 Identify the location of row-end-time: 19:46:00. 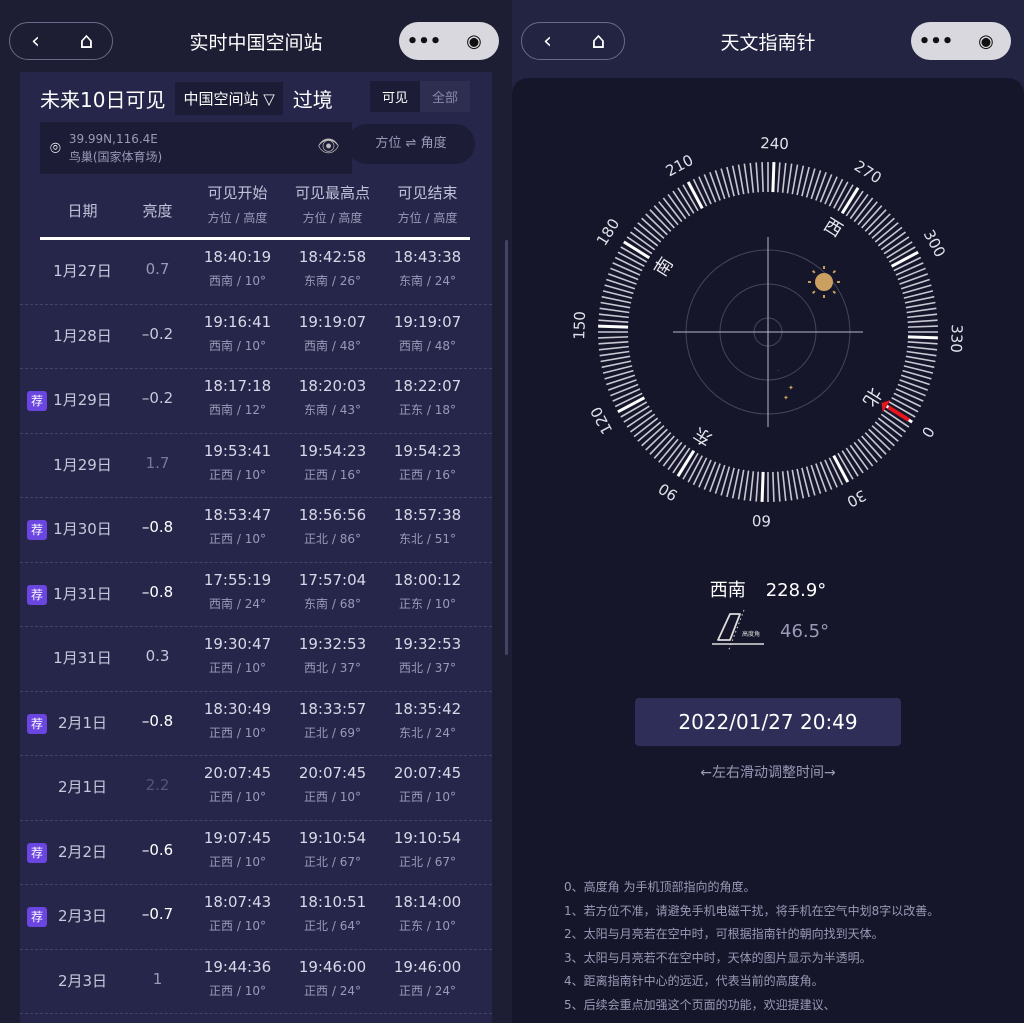
(427, 966).